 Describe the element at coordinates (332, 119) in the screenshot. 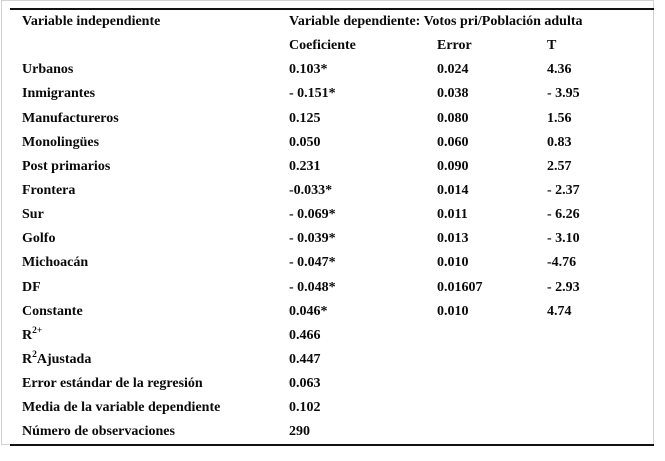

I see `table-row: Manufactureros 0.125 0.080 1.56` at that location.